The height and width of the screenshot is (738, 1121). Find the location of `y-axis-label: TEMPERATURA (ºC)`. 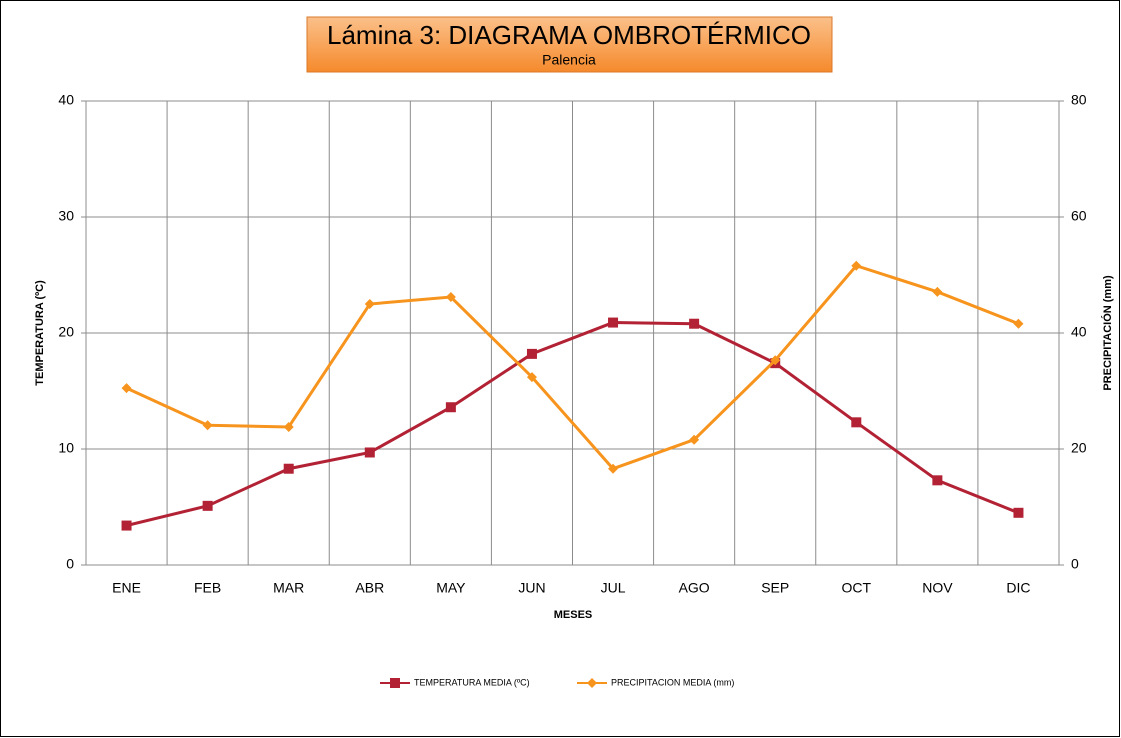

y-axis-label: TEMPERATURA (ºC) is located at coordinates (40, 333).